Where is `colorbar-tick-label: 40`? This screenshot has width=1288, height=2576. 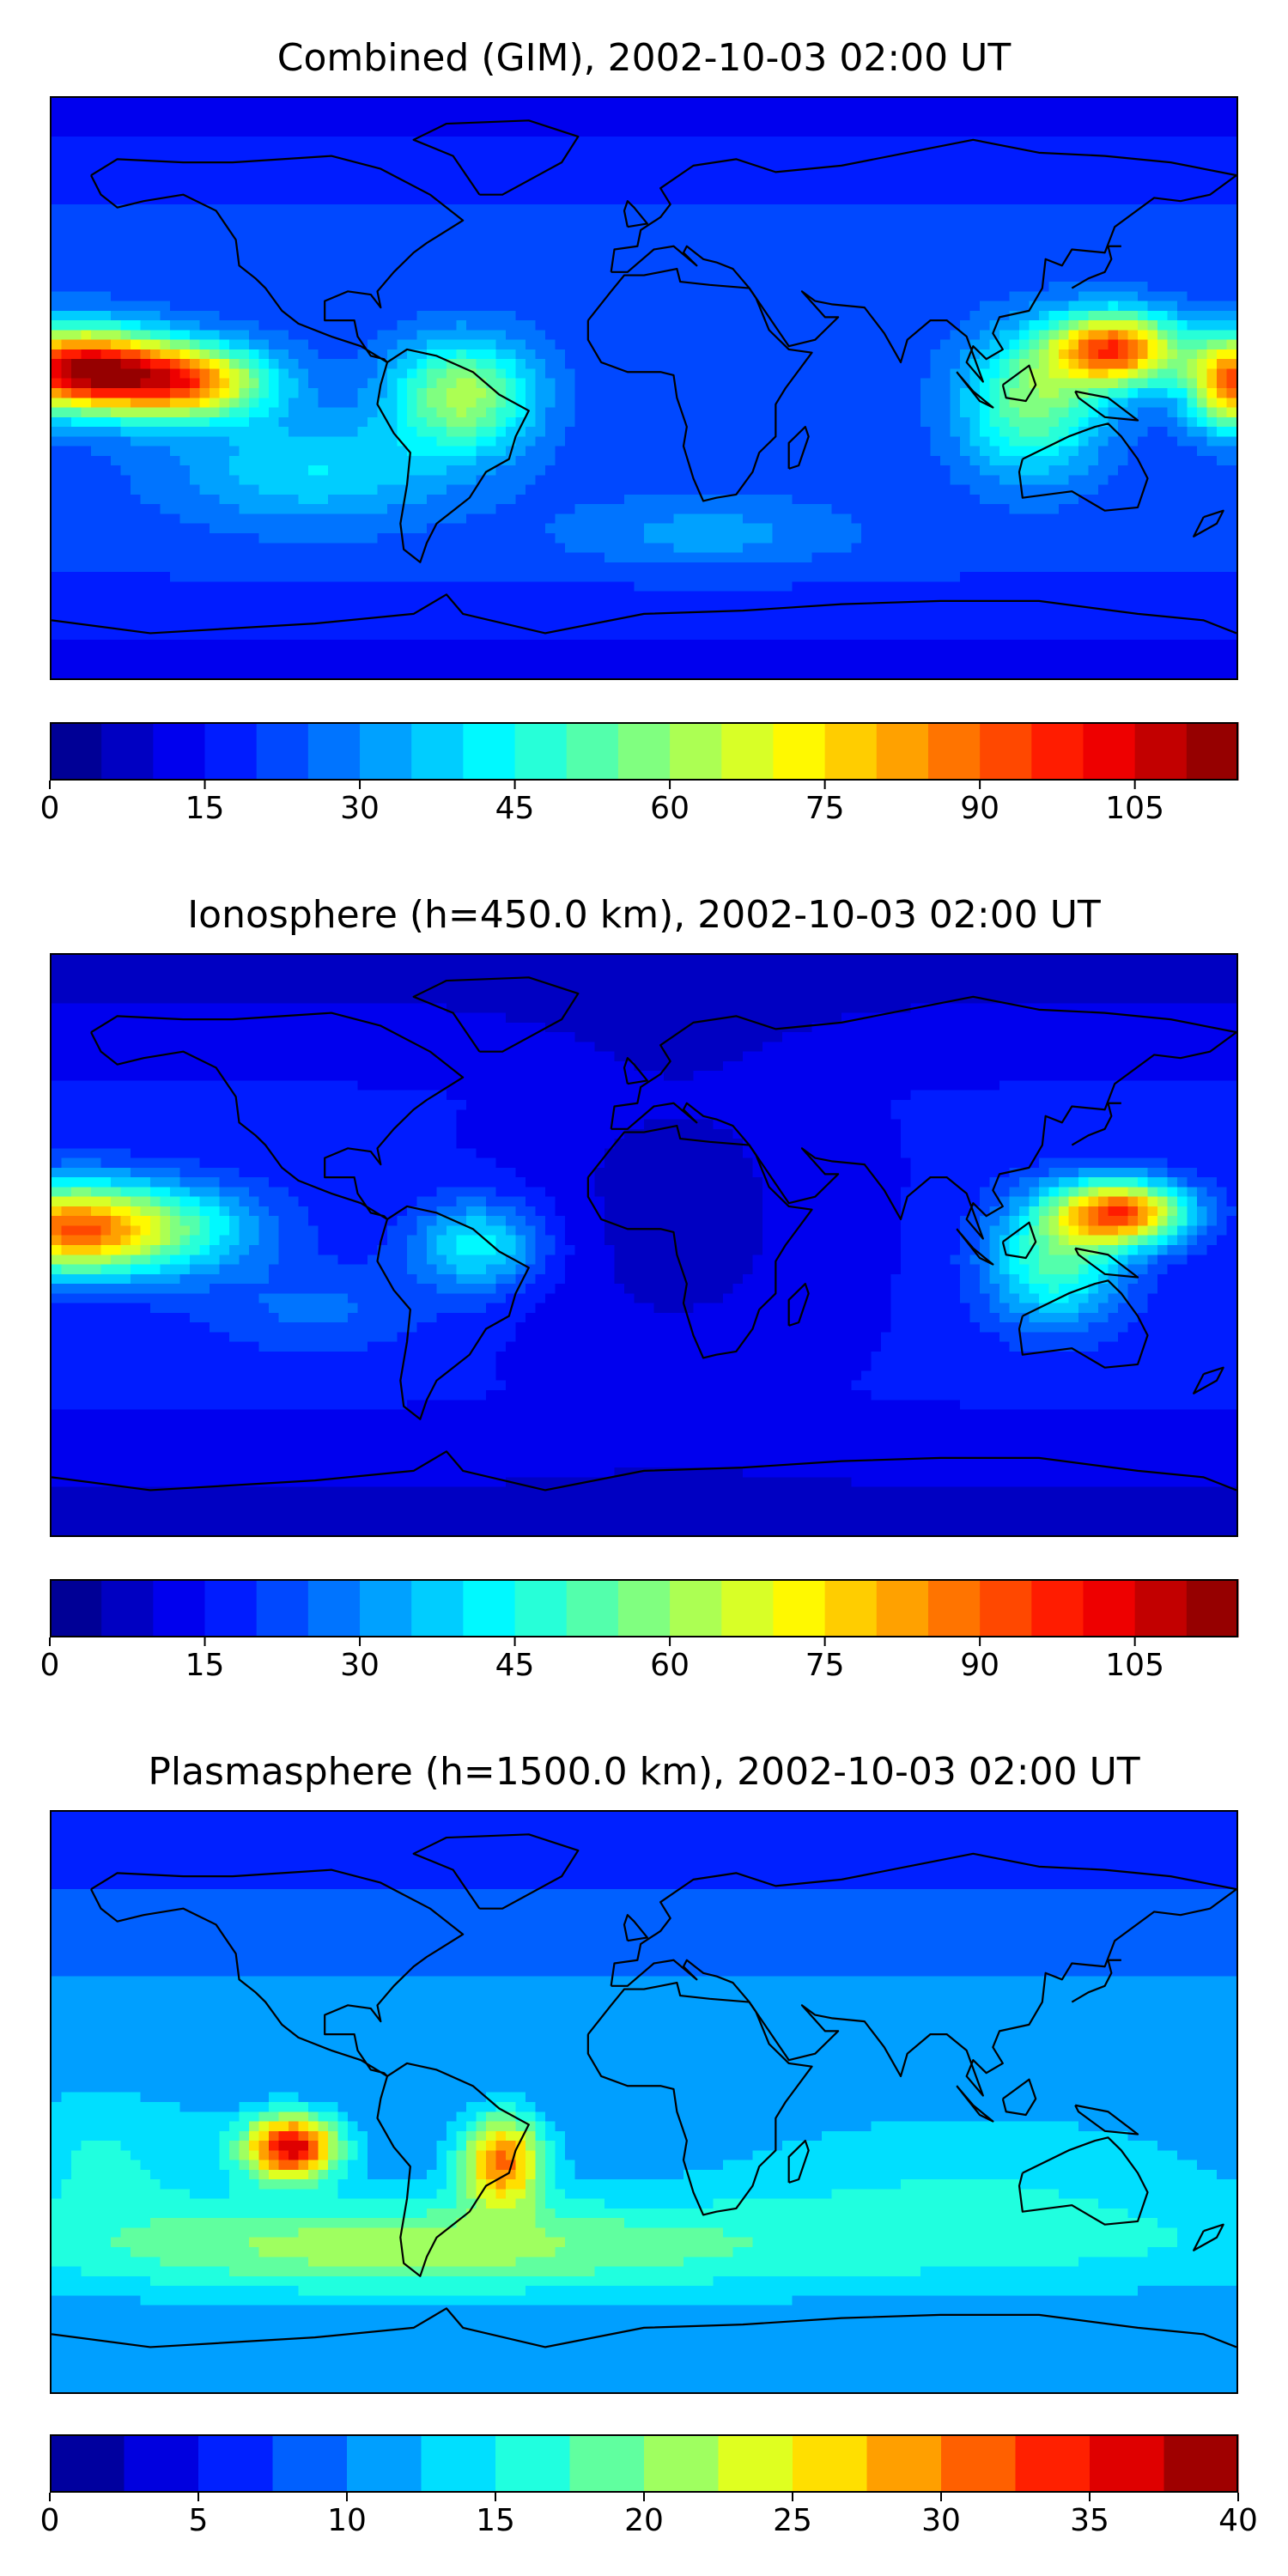 colorbar-tick-label: 40 is located at coordinates (1238, 2521).